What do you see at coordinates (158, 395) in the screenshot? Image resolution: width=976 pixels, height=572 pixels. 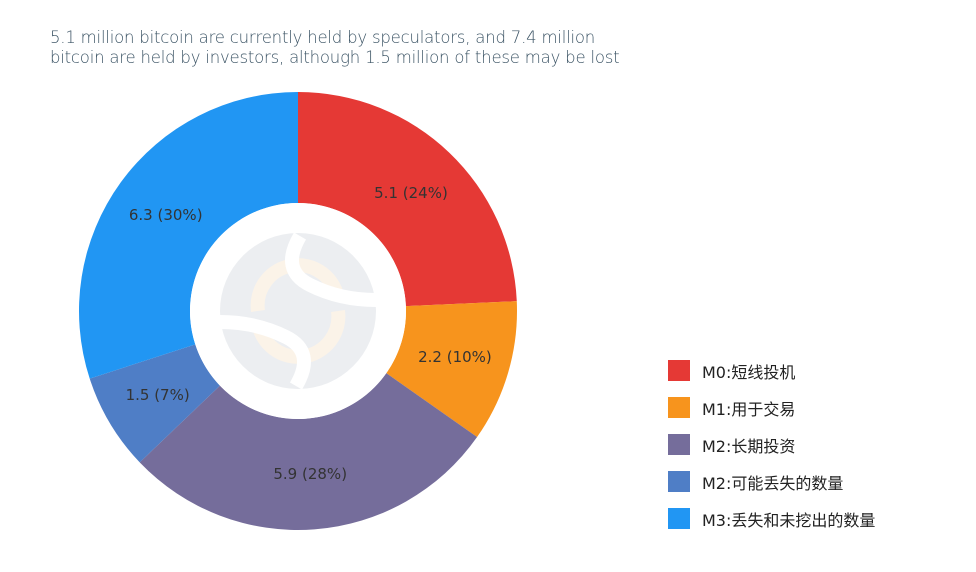 I see `slice-data-label: 1.5 (7%)` at bounding box center [158, 395].